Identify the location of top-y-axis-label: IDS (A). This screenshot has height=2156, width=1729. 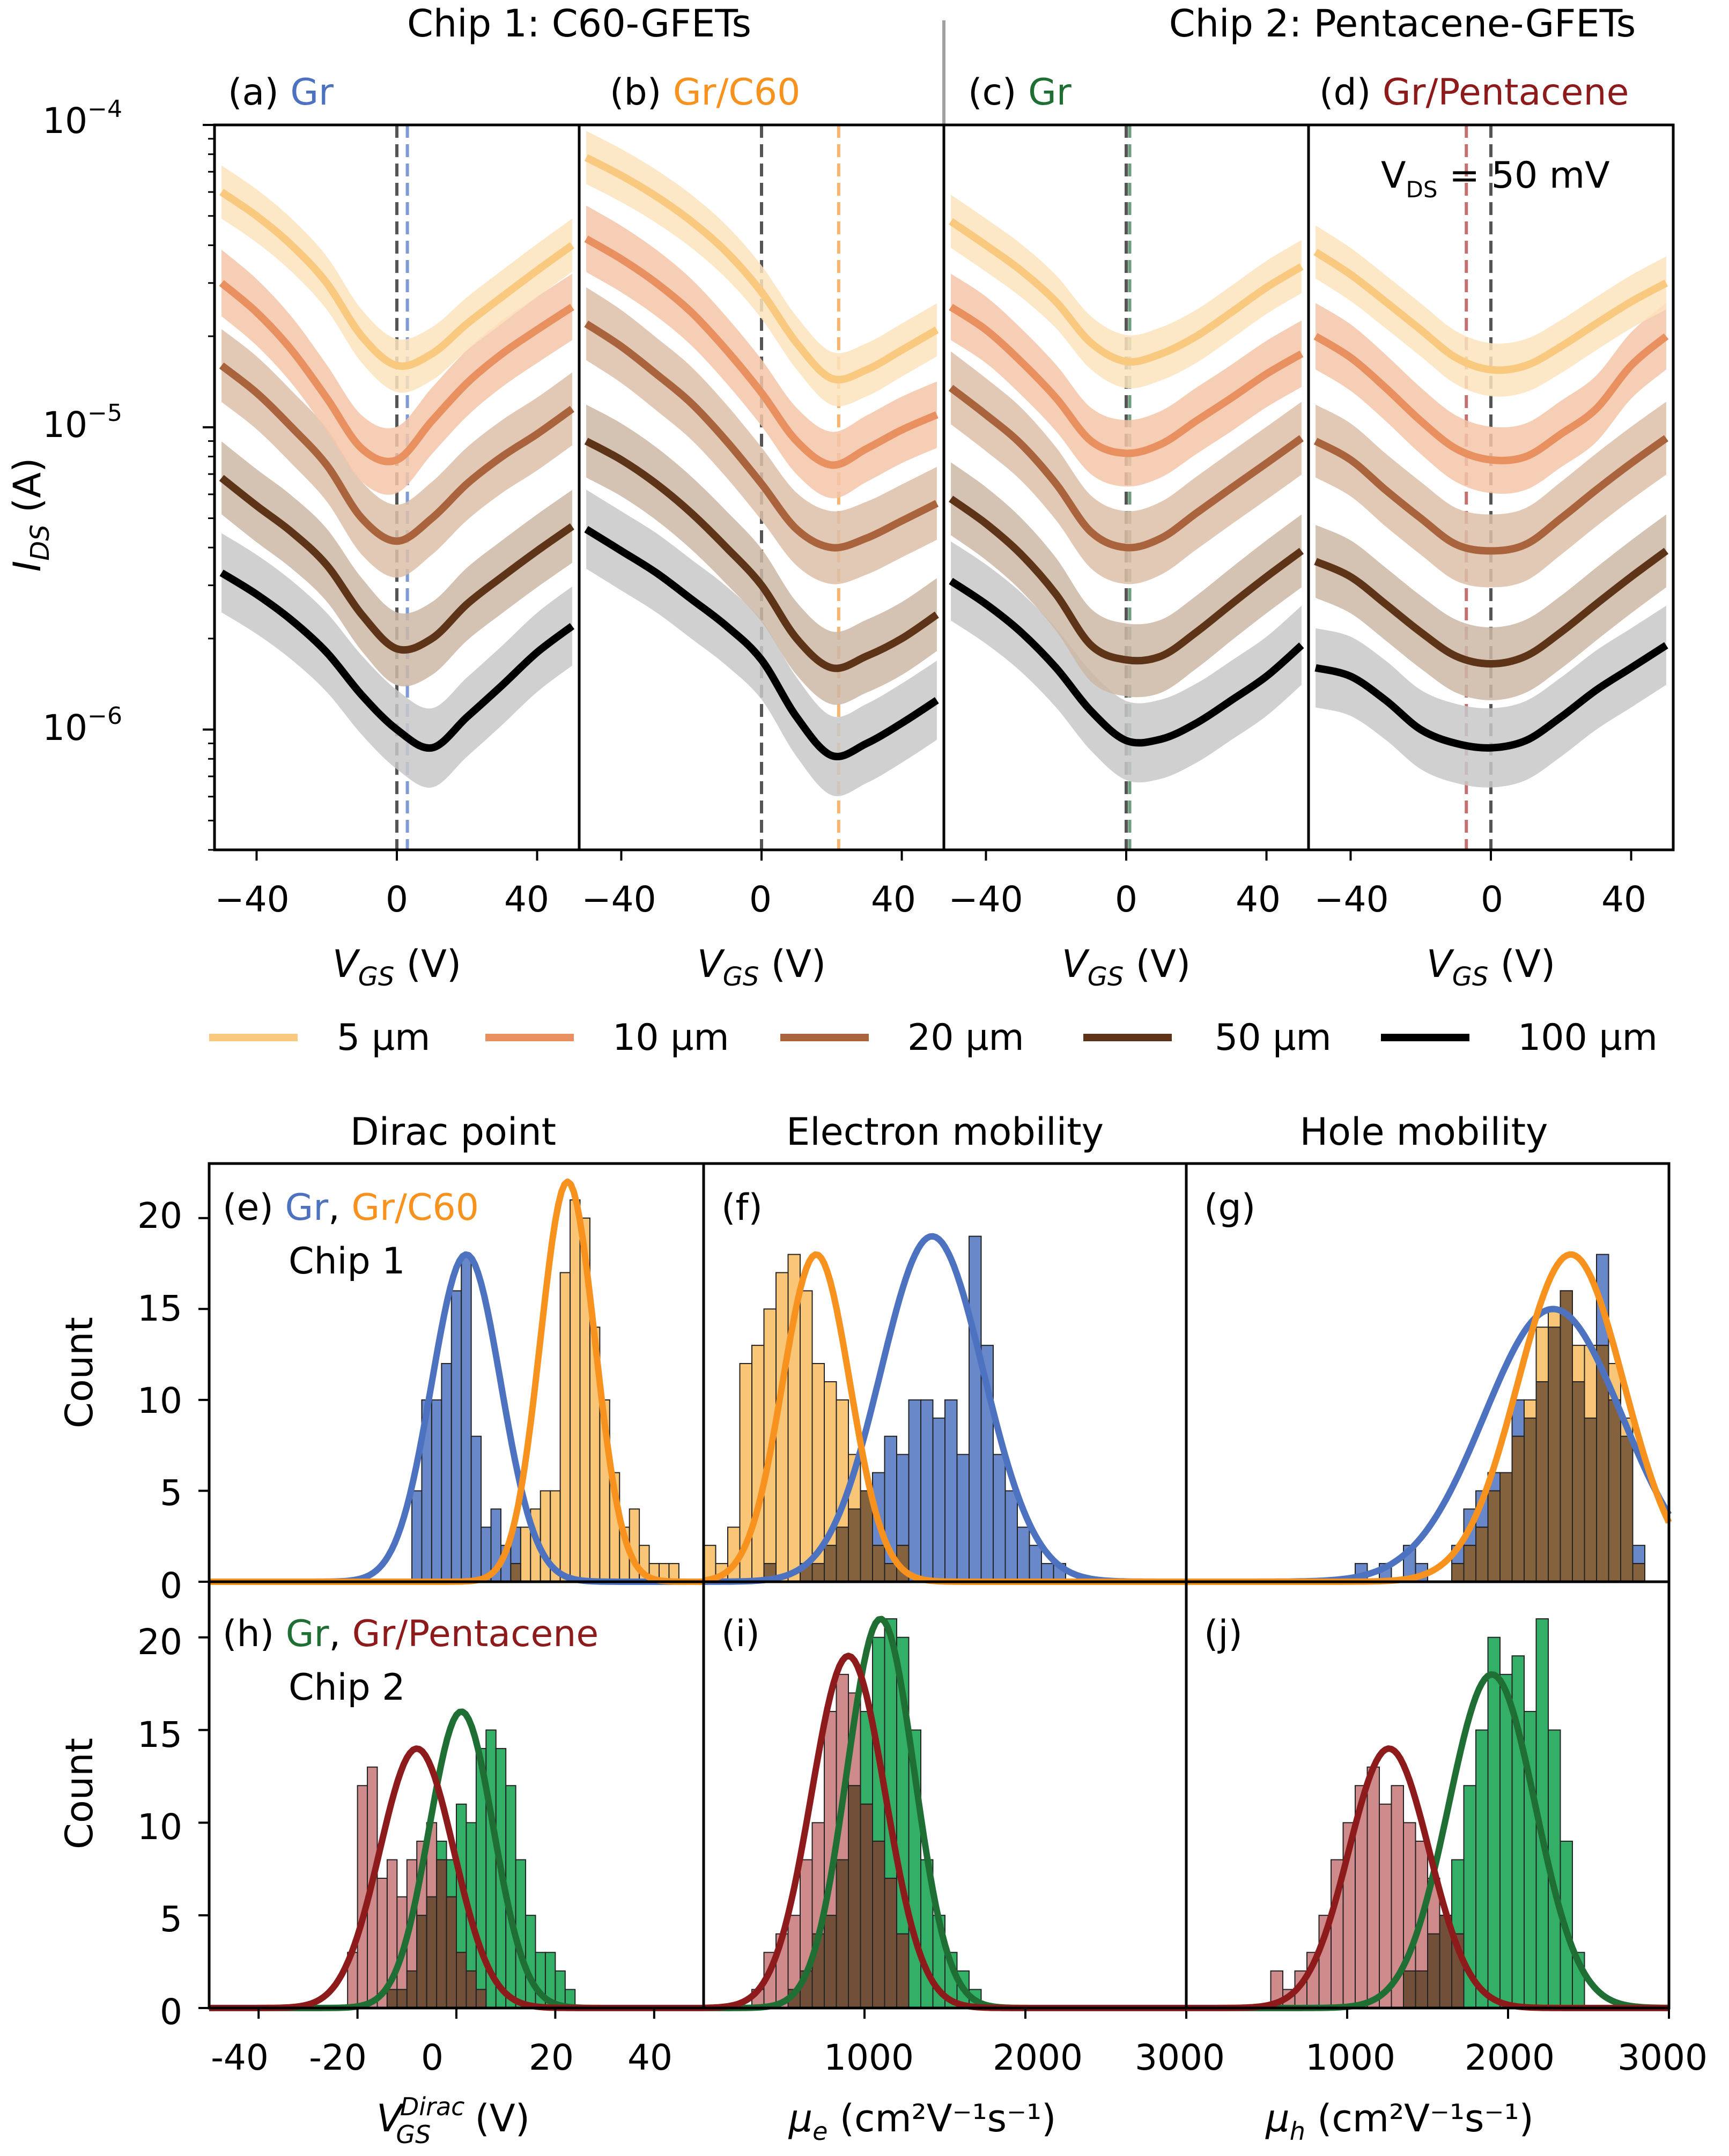
(30, 515).